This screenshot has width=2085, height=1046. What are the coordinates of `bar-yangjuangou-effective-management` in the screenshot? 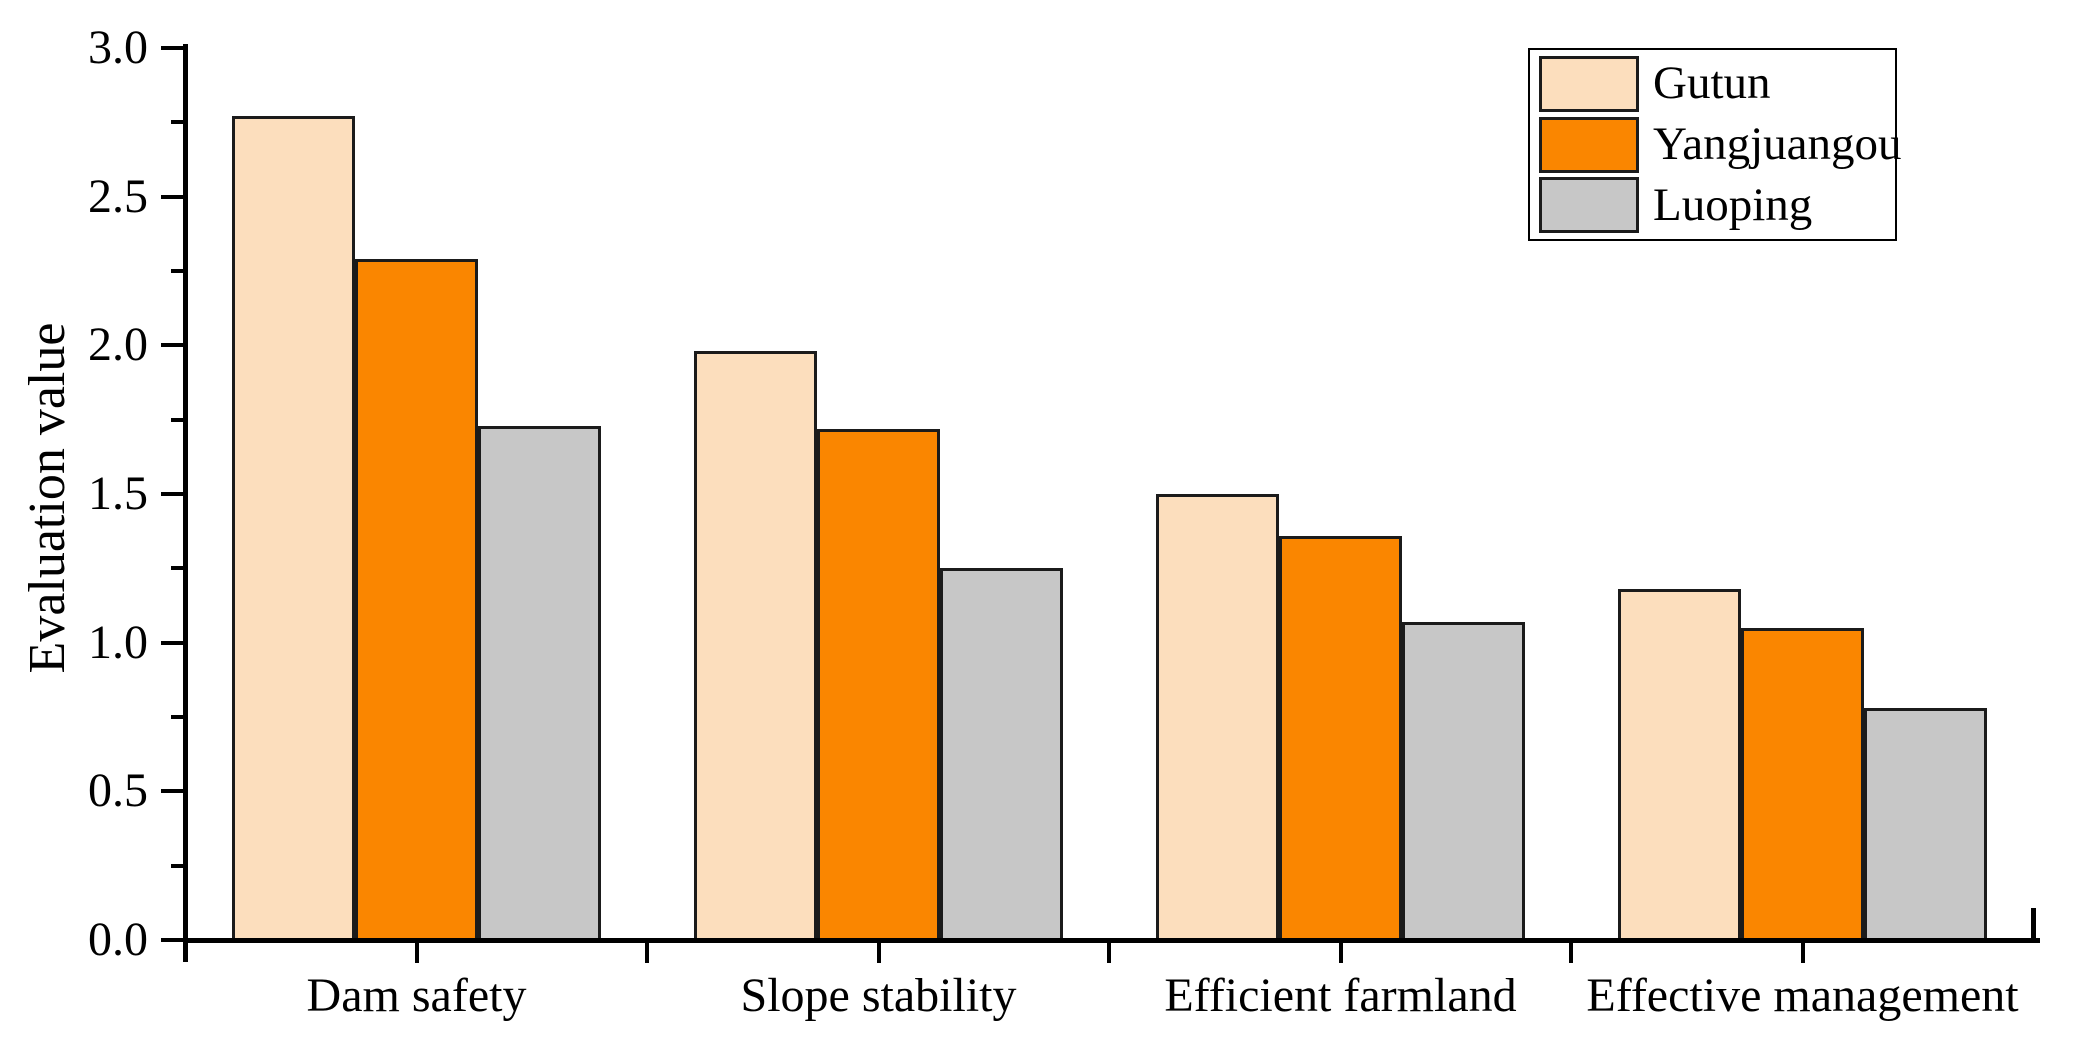 It's located at (1802, 784).